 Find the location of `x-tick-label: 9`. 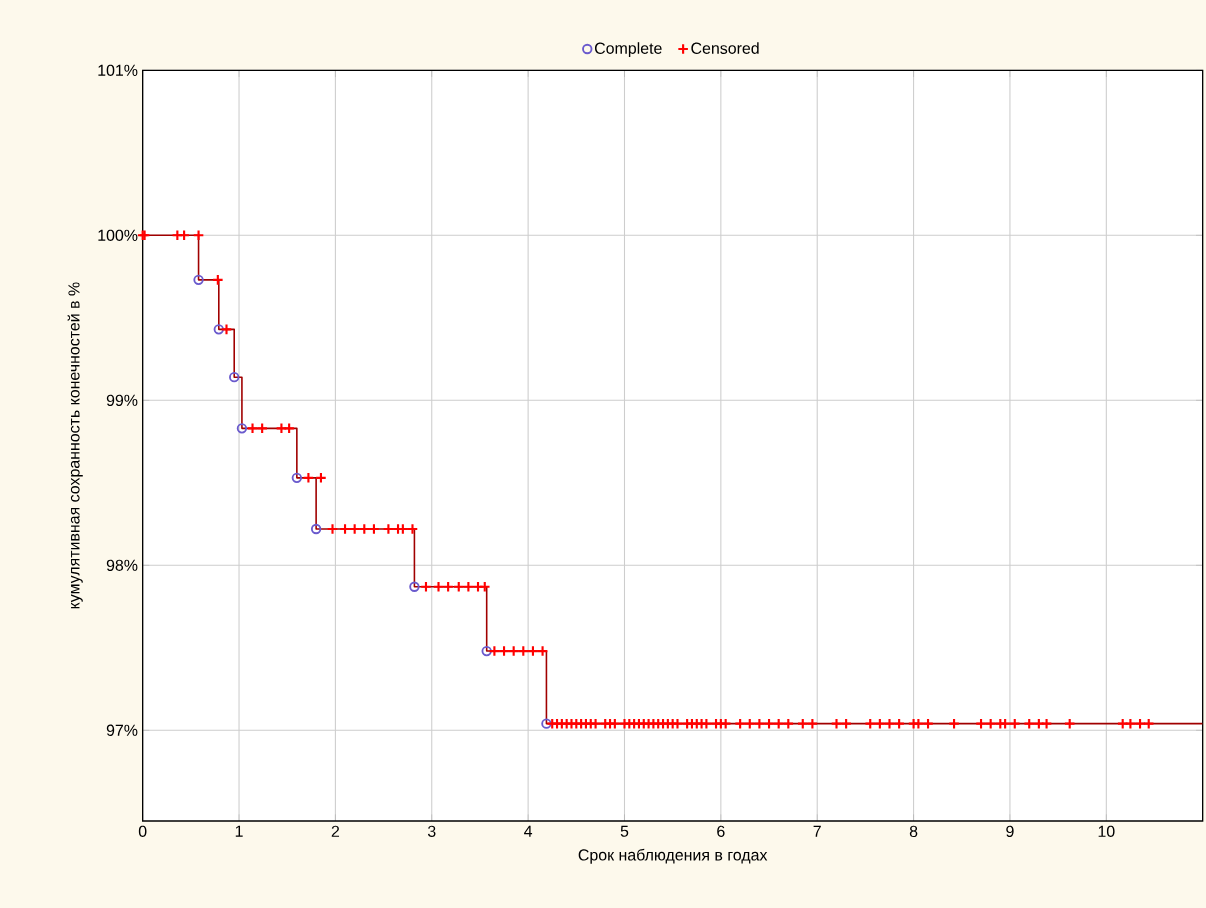

x-tick-label: 9 is located at coordinates (1010, 831).